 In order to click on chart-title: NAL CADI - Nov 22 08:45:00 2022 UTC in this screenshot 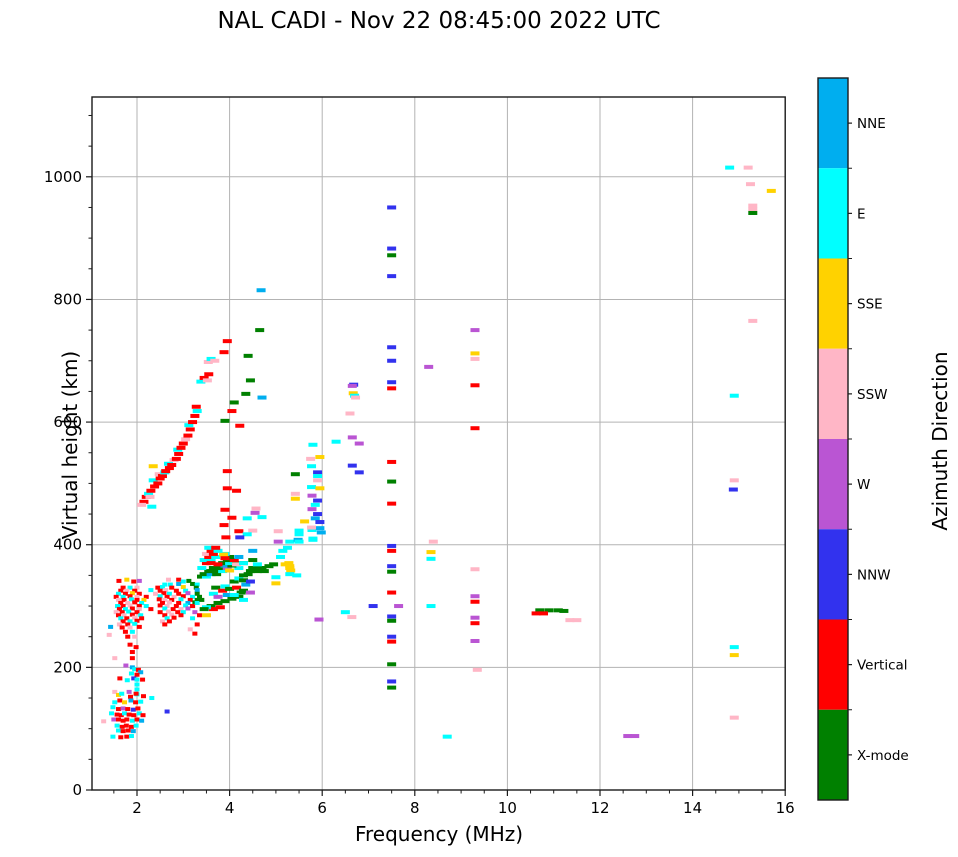, I will do `click(439, 21)`.